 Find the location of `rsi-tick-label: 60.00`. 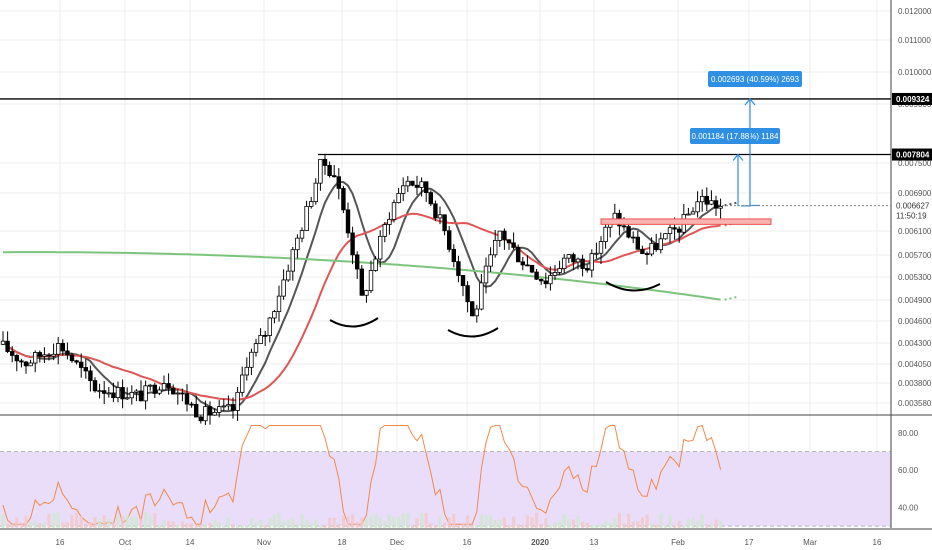

rsi-tick-label: 60.00 is located at coordinates (908, 470).